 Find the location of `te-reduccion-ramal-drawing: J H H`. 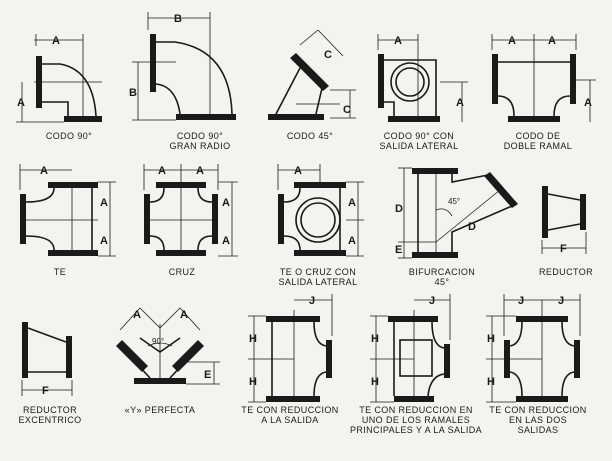

te-reduccion-ramal-drawing: J H H is located at coordinates (410, 348).